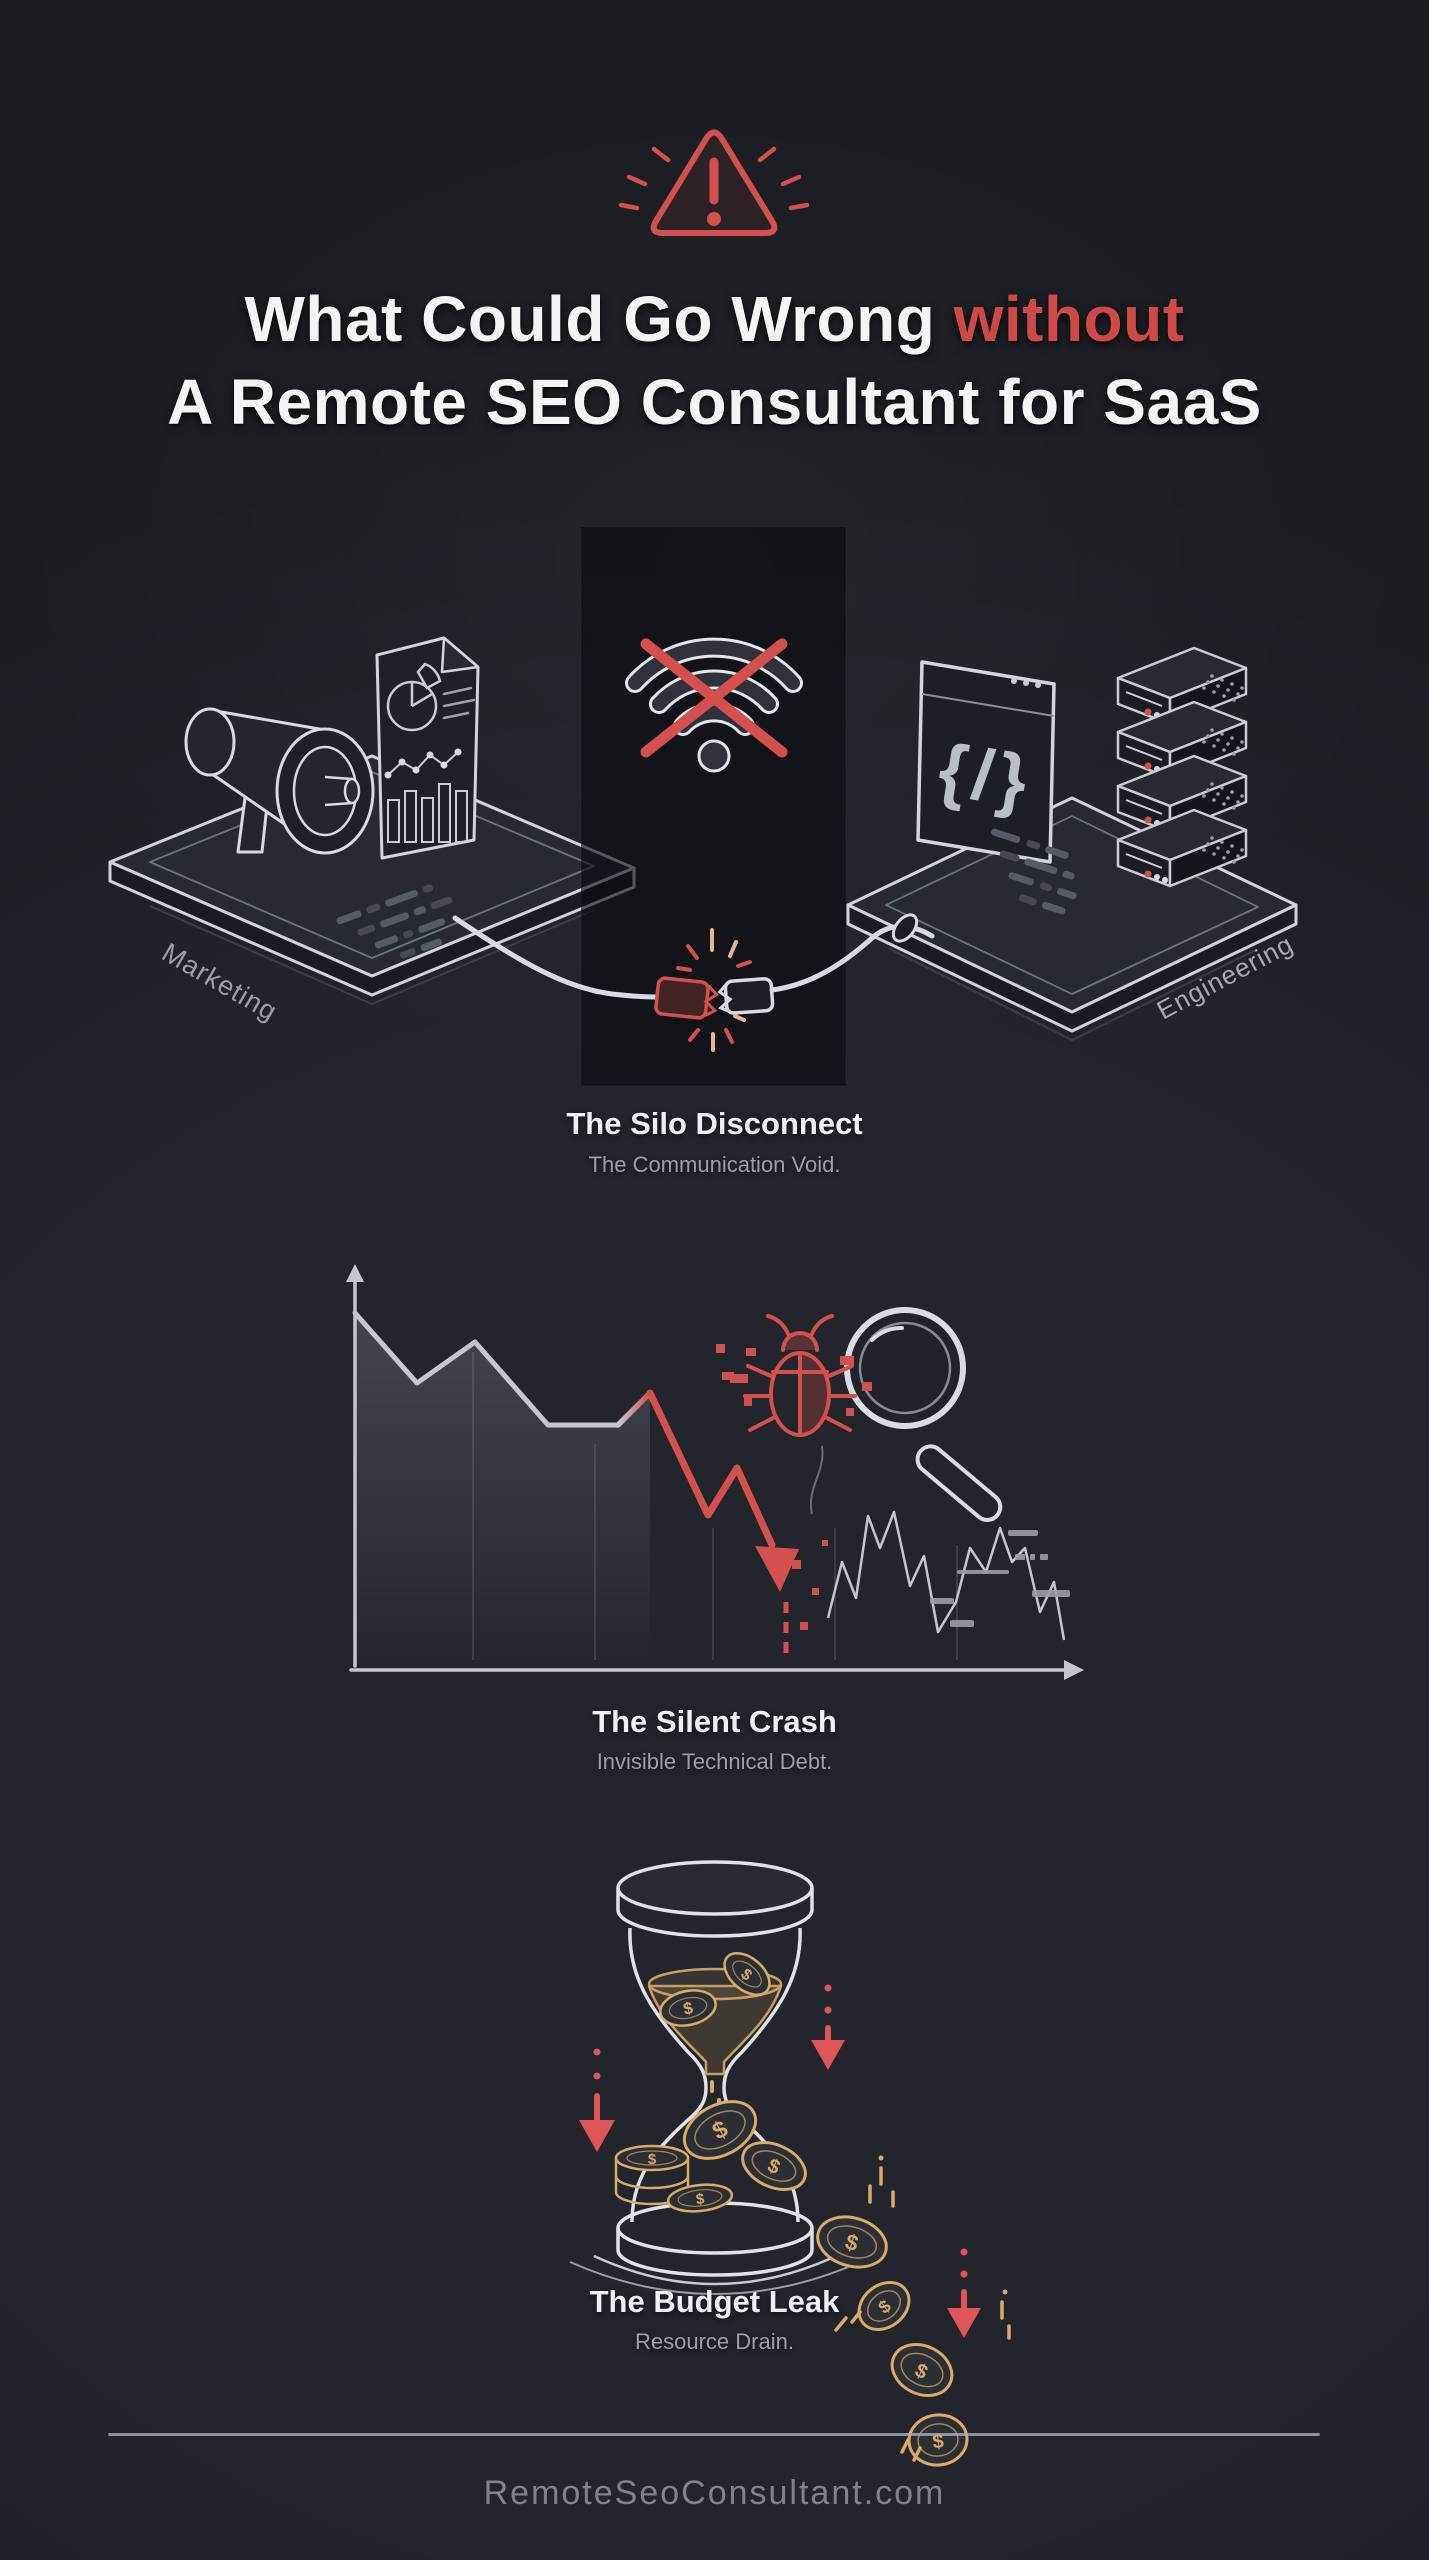 The width and height of the screenshot is (1429, 2560). What do you see at coordinates (714, 2434) in the screenshot?
I see `footer-divider` at bounding box center [714, 2434].